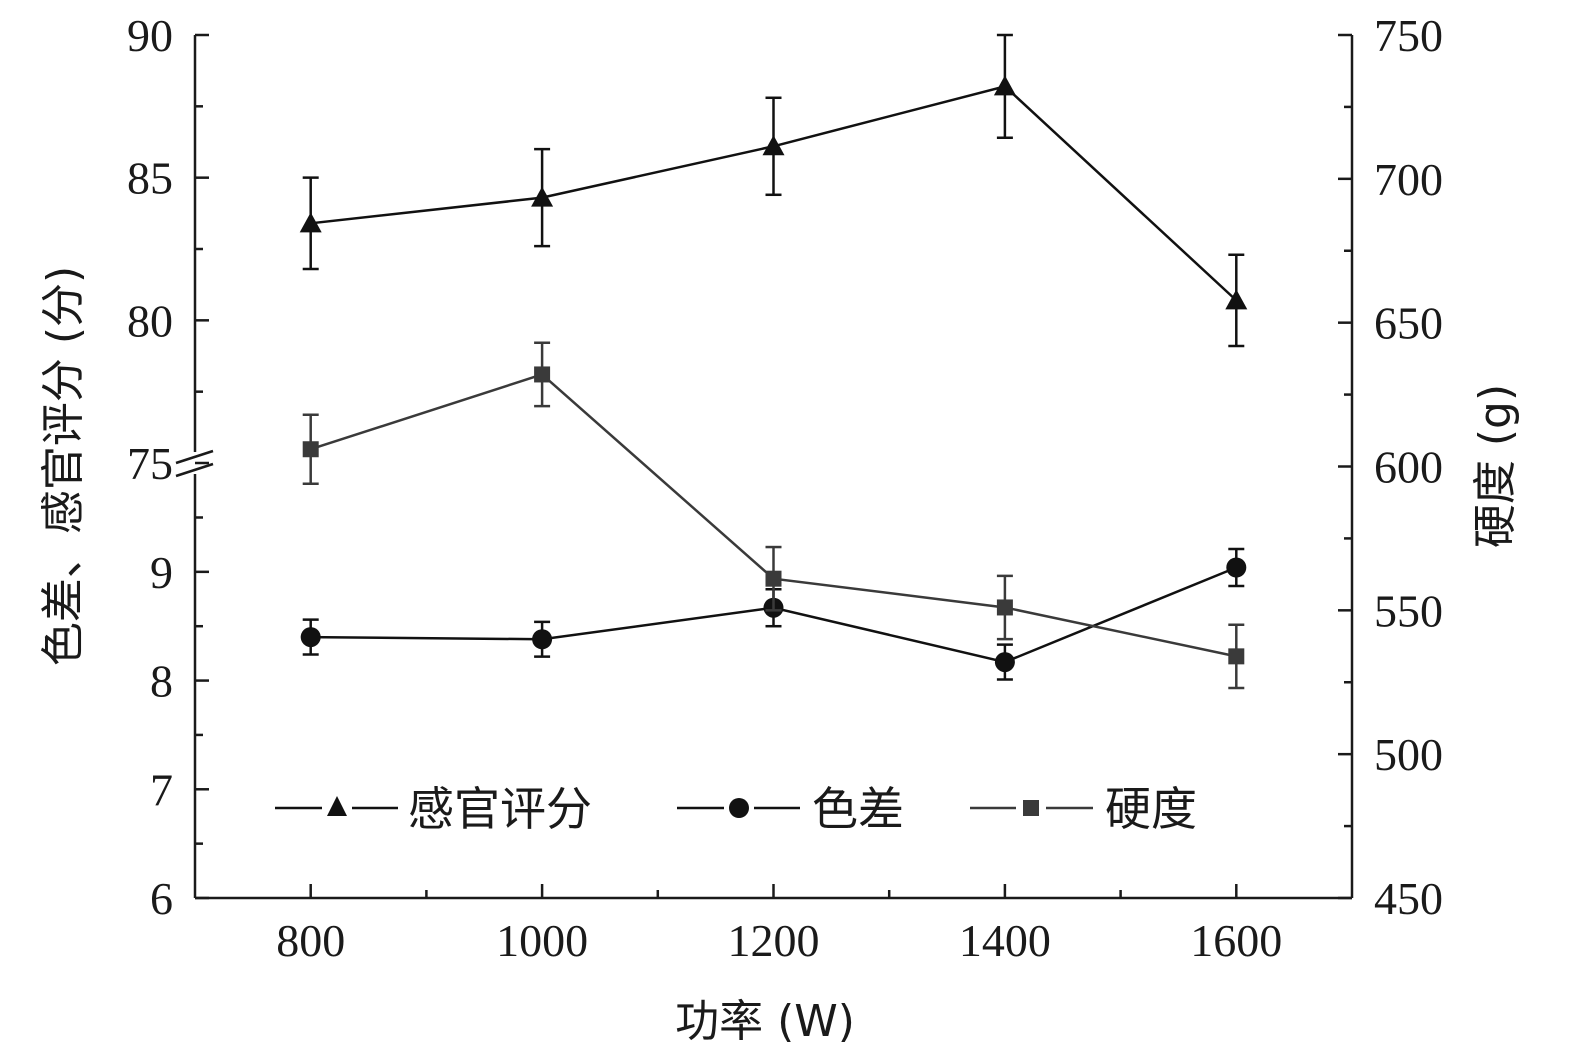 Image resolution: width=1575 pixels, height=1060 pixels. I want to click on y-left-lower-tick-label: 6, so click(161, 898).